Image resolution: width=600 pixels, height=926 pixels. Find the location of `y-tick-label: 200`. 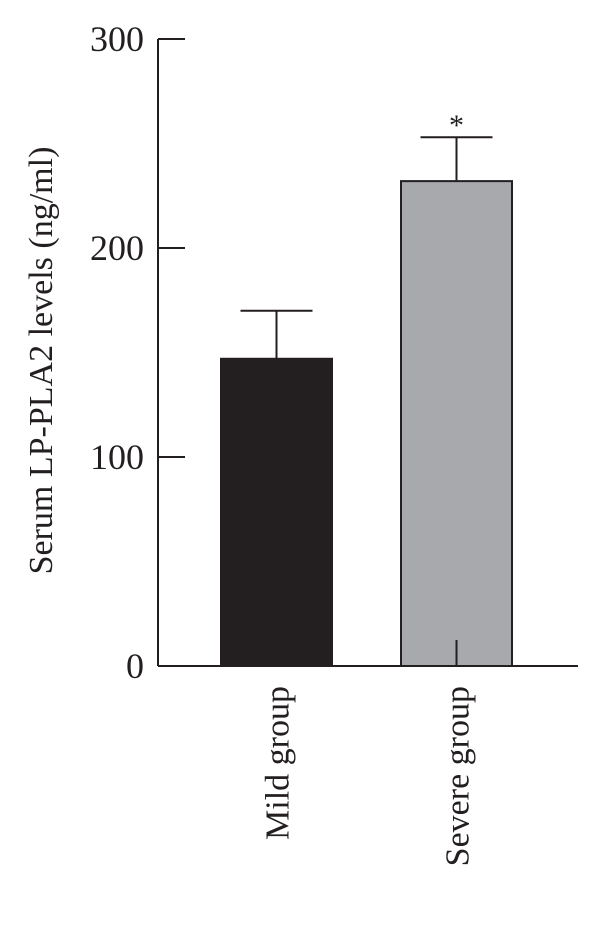

y-tick-label: 200 is located at coordinates (117, 248).